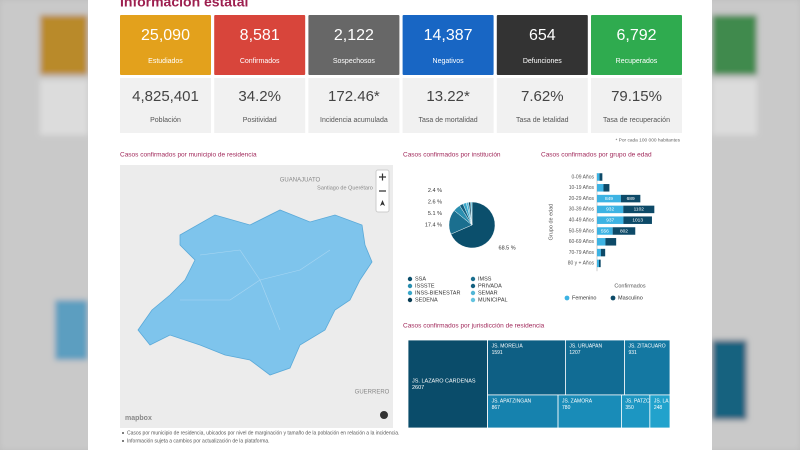  I want to click on treemap-label: JS. MORELIA, so click(508, 346).